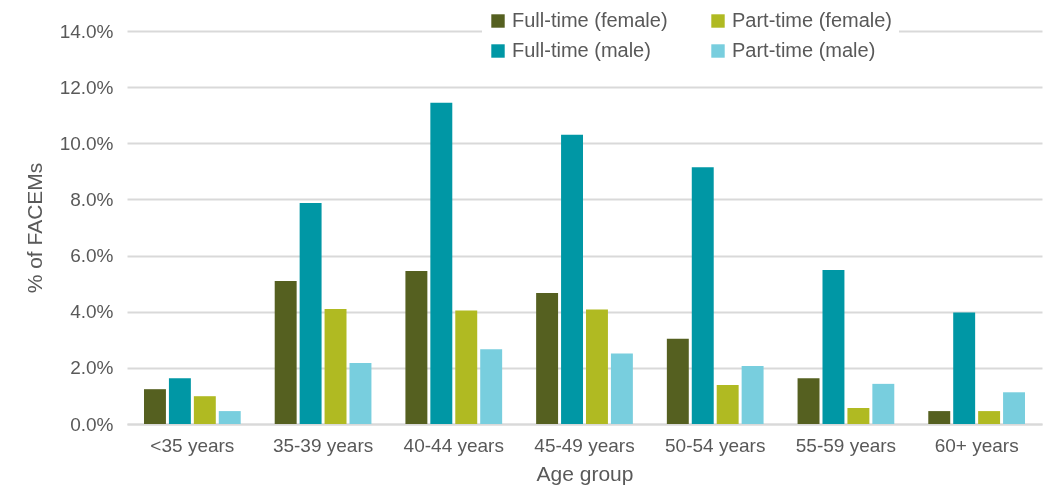 The width and height of the screenshot is (1046, 503). I want to click on x-tick-label: 50-54 years, so click(715, 445).